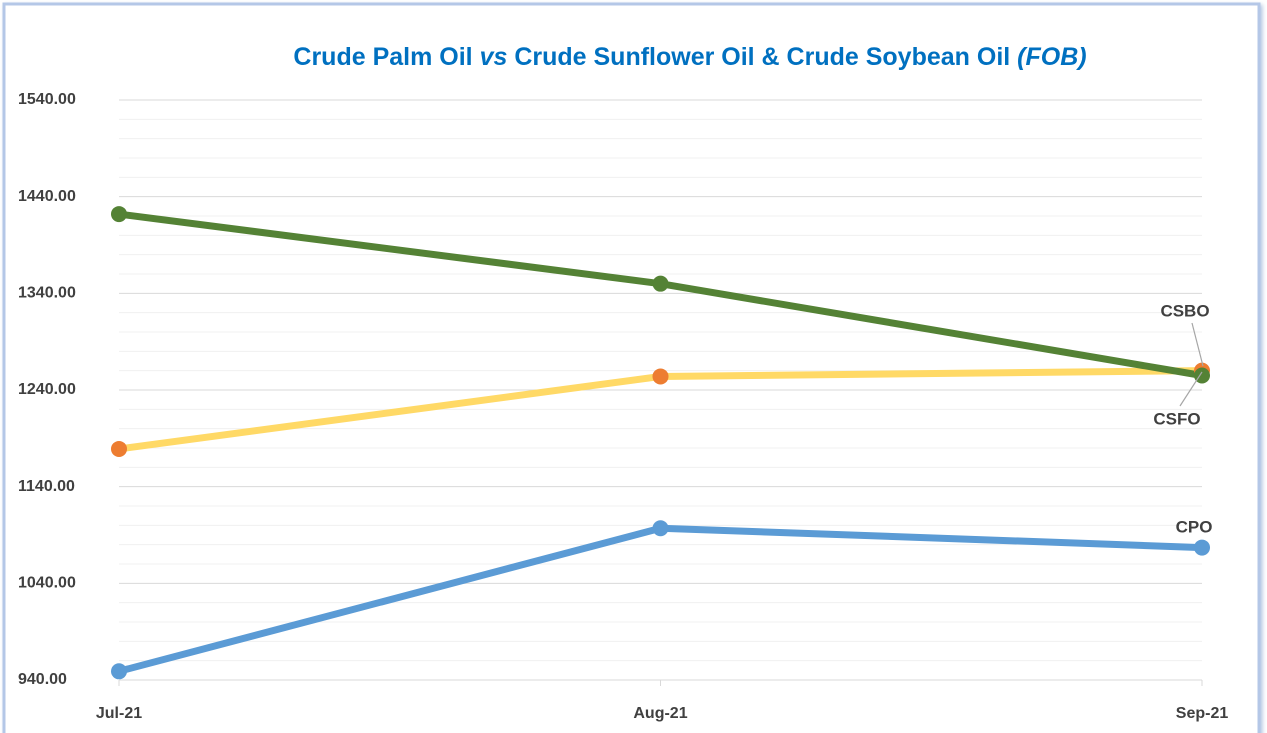 The image size is (1267, 733). What do you see at coordinates (494, 57) in the screenshot?
I see `title-part: vs` at bounding box center [494, 57].